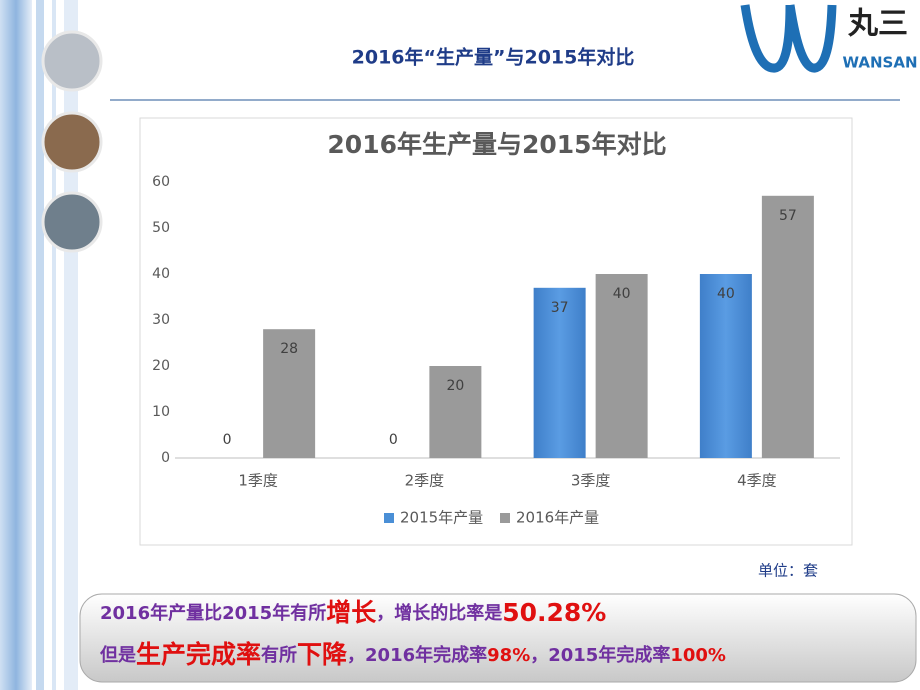 The height and width of the screenshot is (690, 920). What do you see at coordinates (289, 349) in the screenshot?
I see `data-label: 28` at bounding box center [289, 349].